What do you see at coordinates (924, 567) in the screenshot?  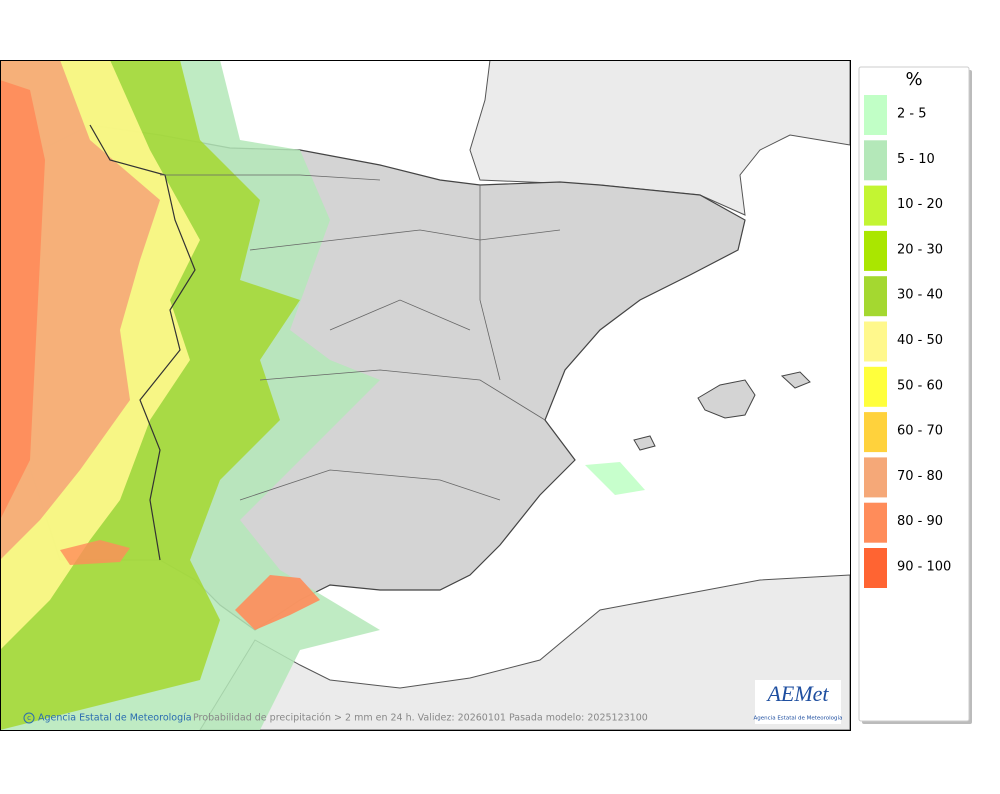 I see `legend-label: 90 - 100` at bounding box center [924, 567].